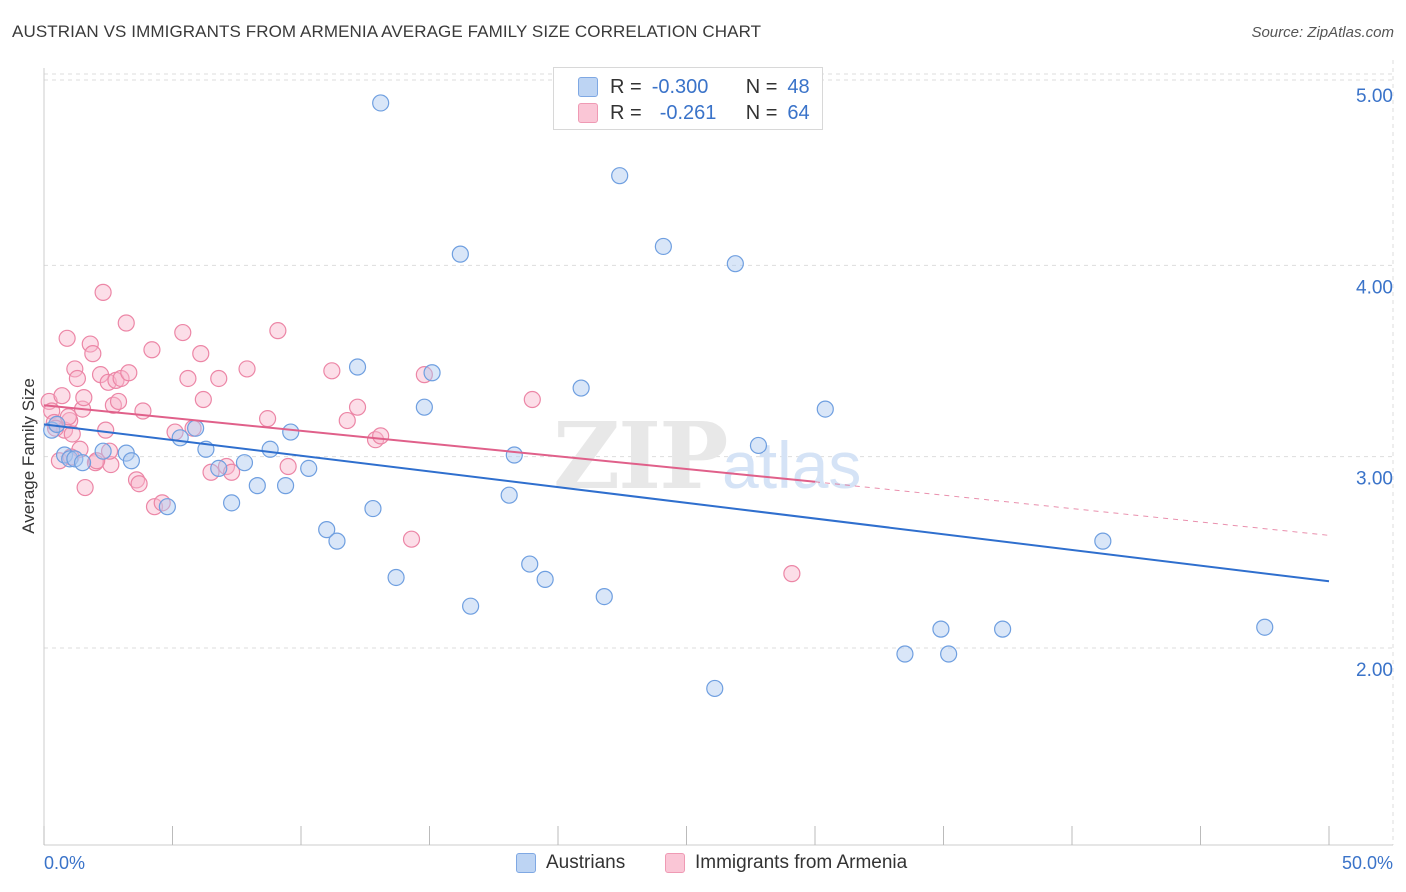  I want to click on legend-item-austrians: Austrians, so click(570, 863).